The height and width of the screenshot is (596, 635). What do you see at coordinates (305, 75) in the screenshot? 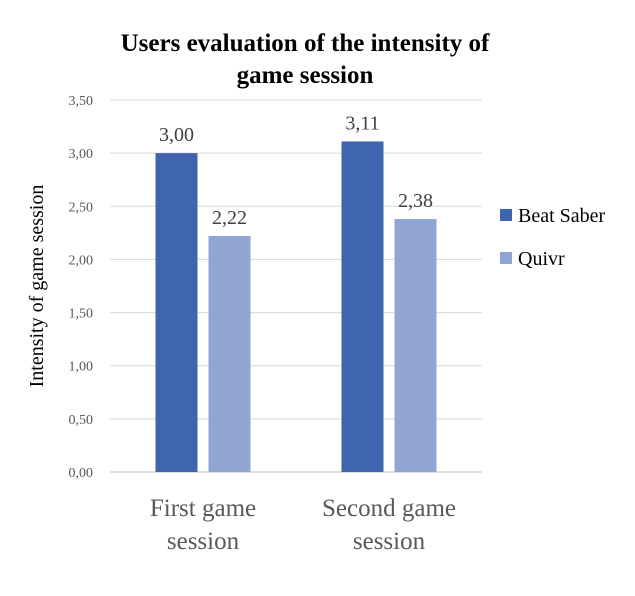
I see `chart-title-line-2: game session` at bounding box center [305, 75].